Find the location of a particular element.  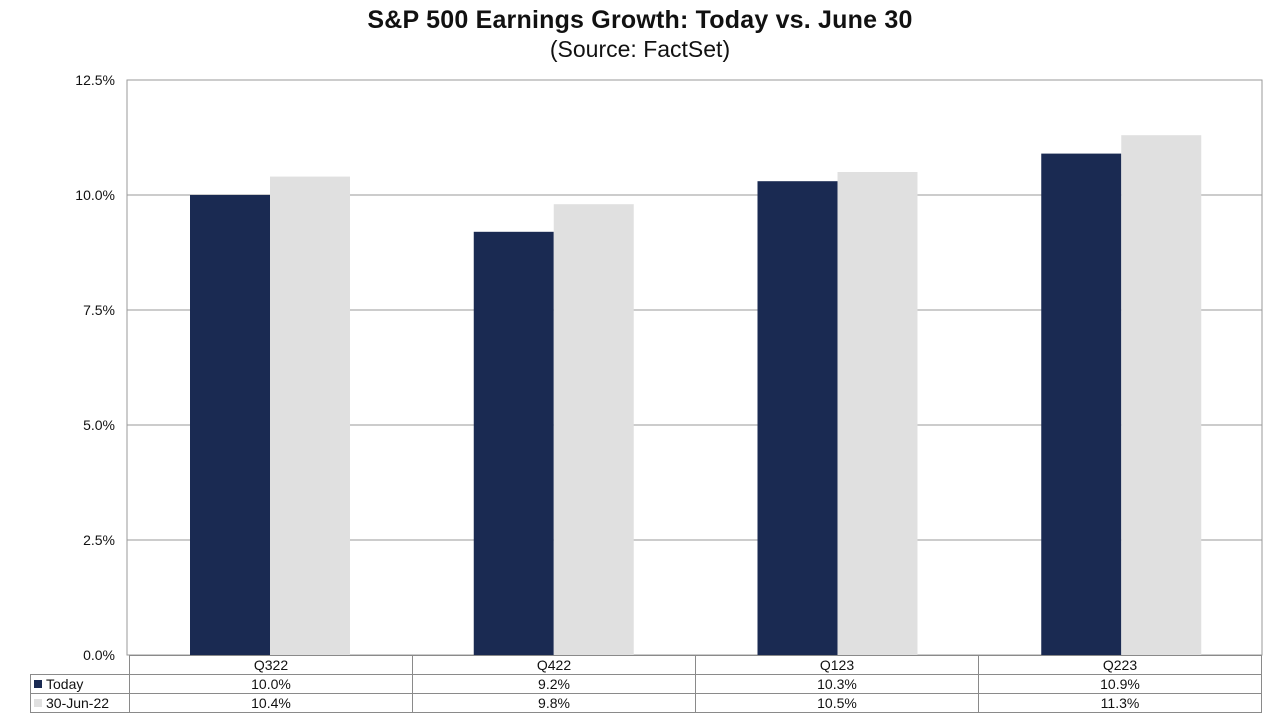

bar-30-jun-22-q322 is located at coordinates (310, 415).